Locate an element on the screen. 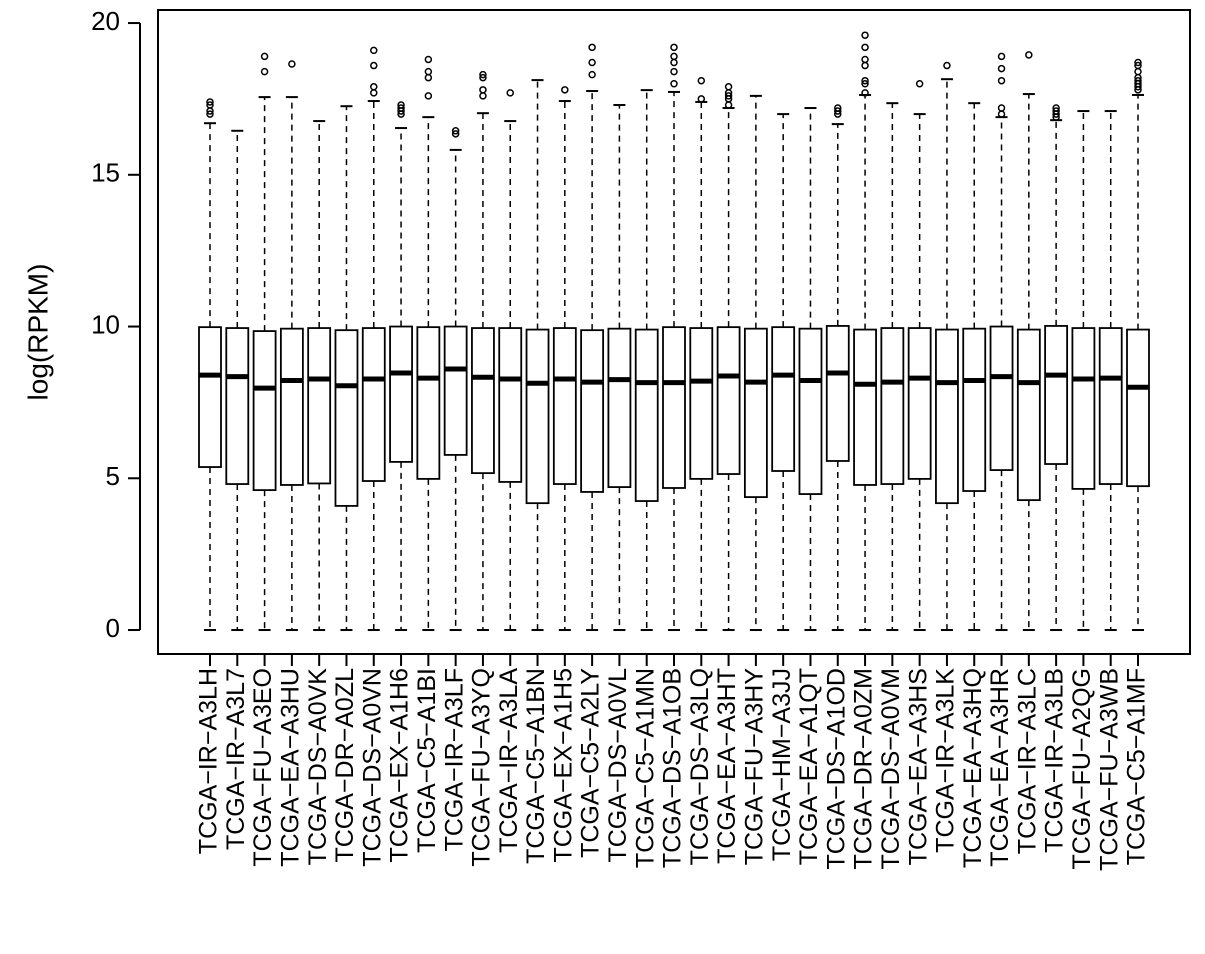  x-tick-label: TCGA−EA−A3HU is located at coordinates (290, 767).